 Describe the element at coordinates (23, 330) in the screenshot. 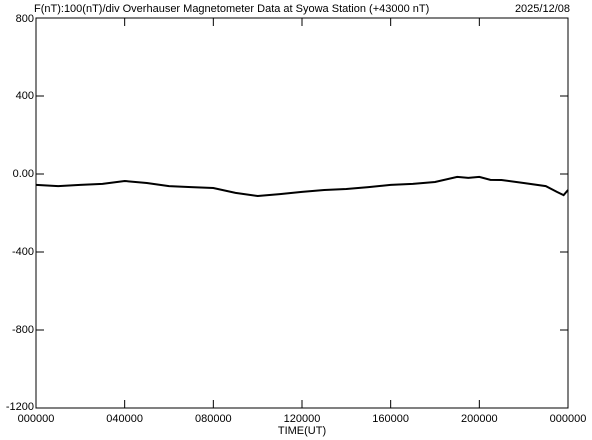

I see `y-tick-label: -800` at that location.